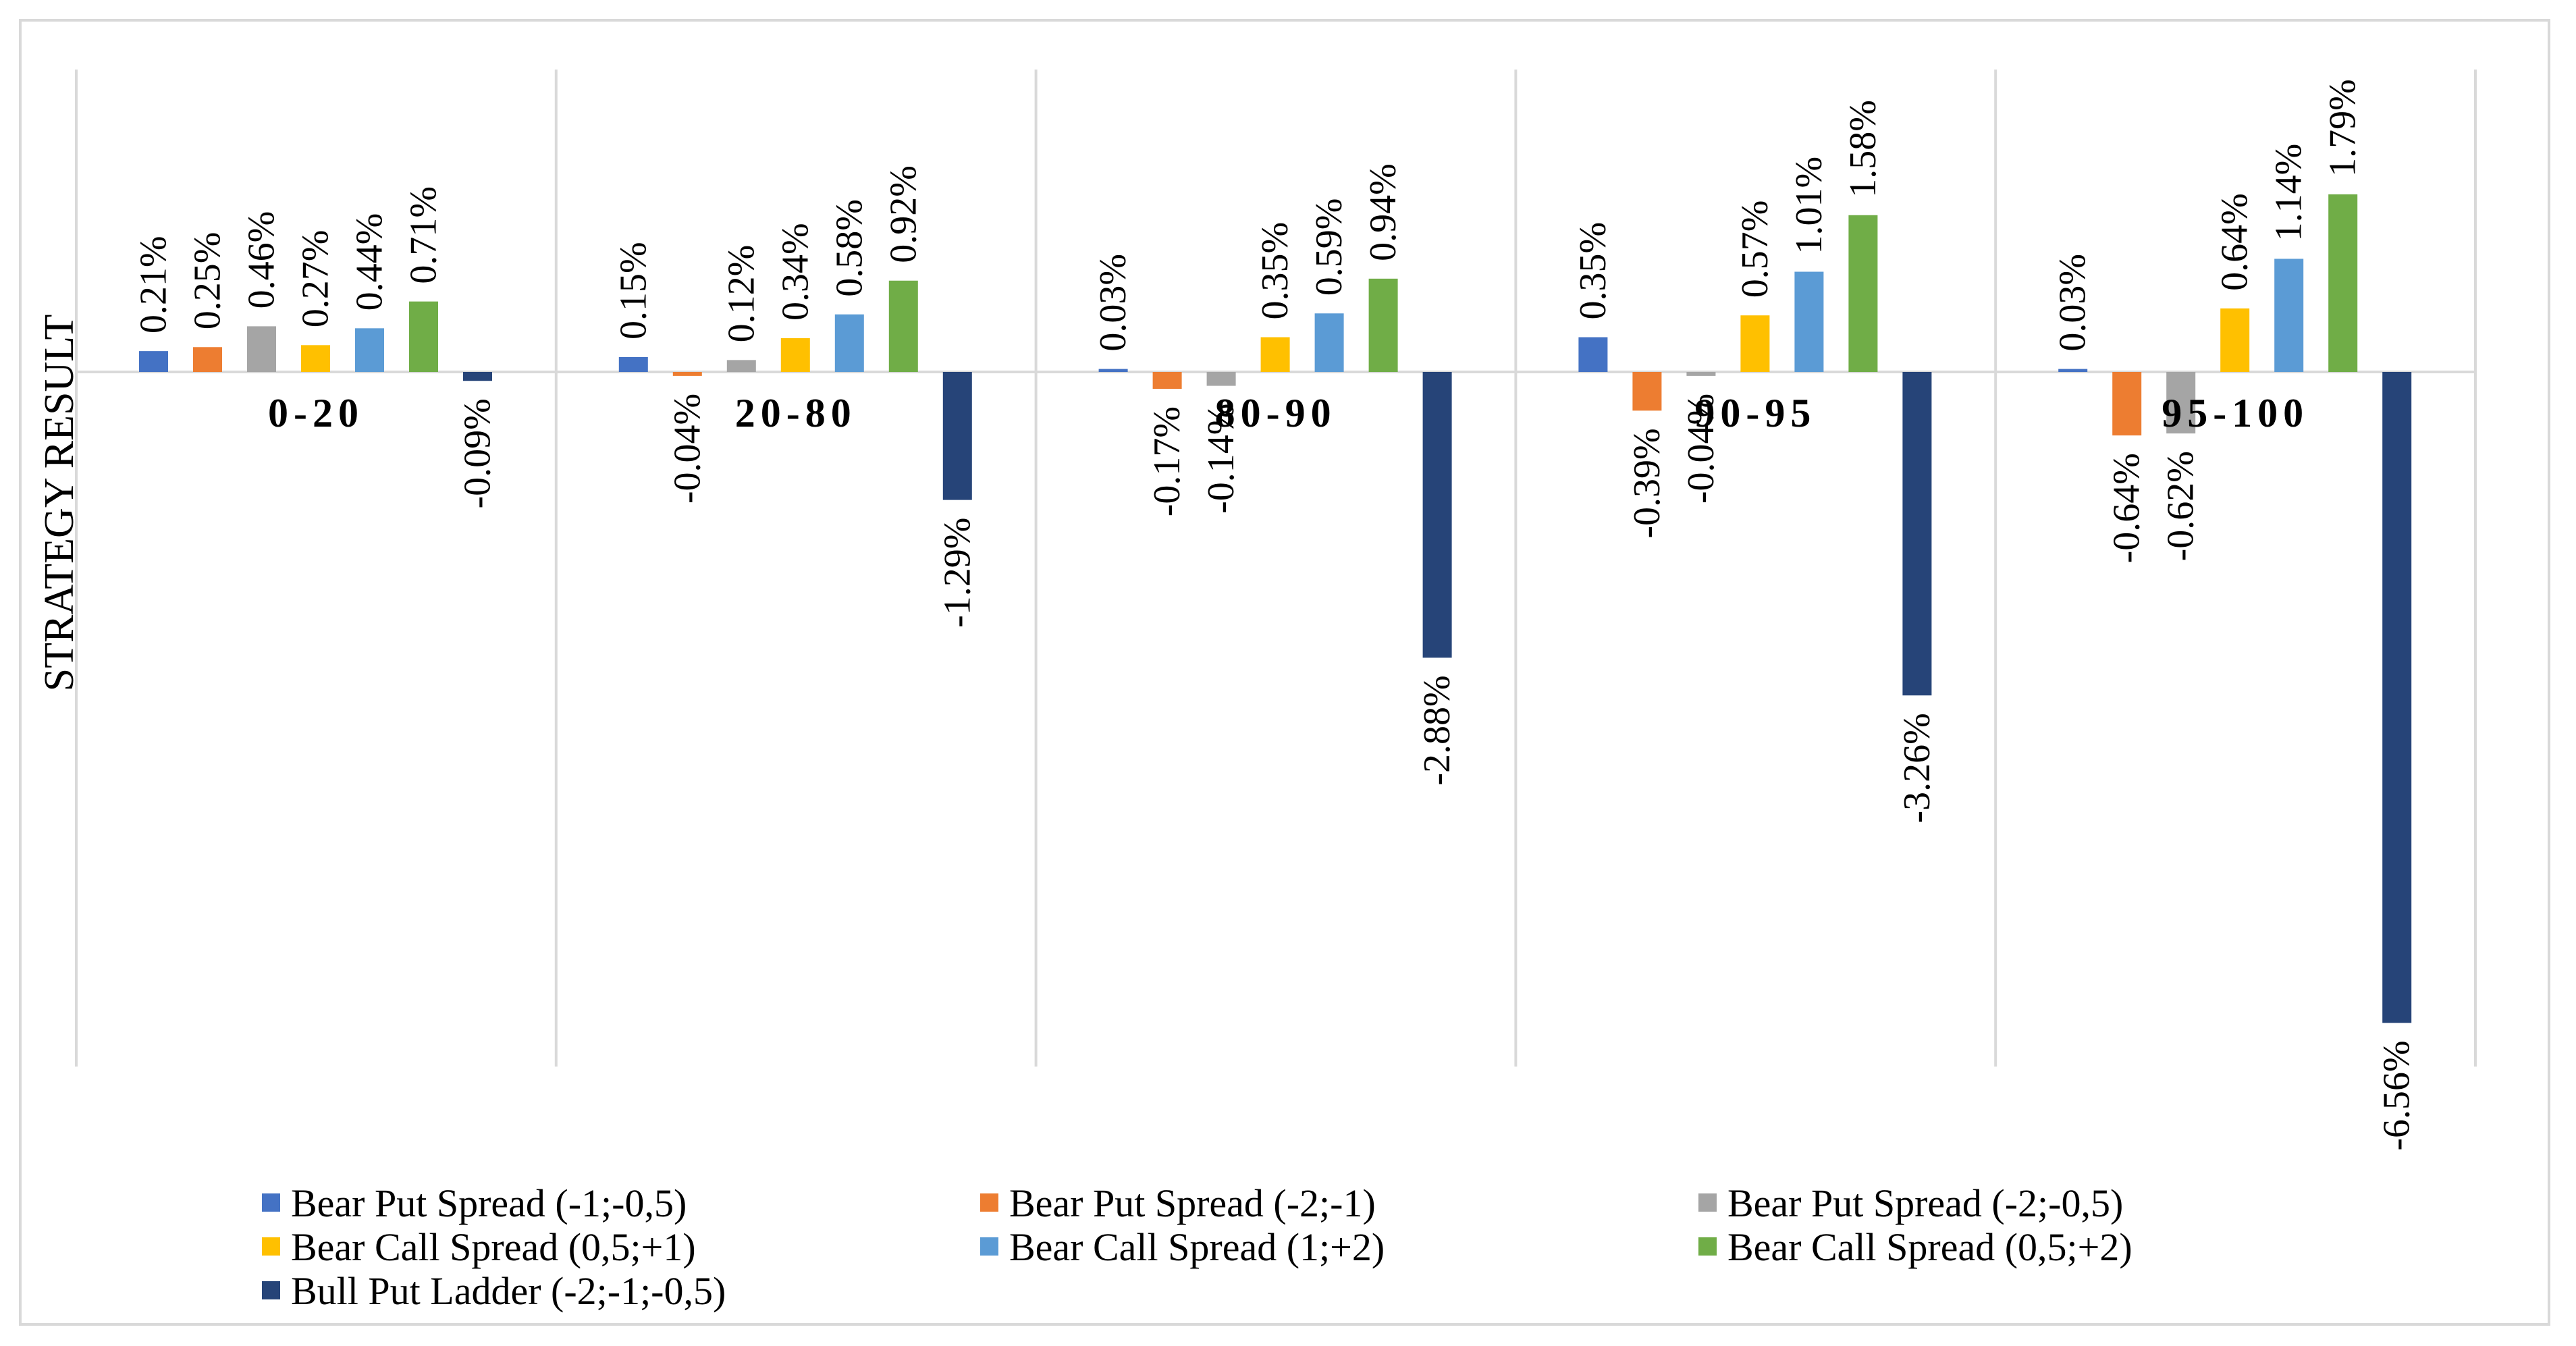  What do you see at coordinates (2127, 508) in the screenshot?
I see `data-label: -0.64%` at bounding box center [2127, 508].